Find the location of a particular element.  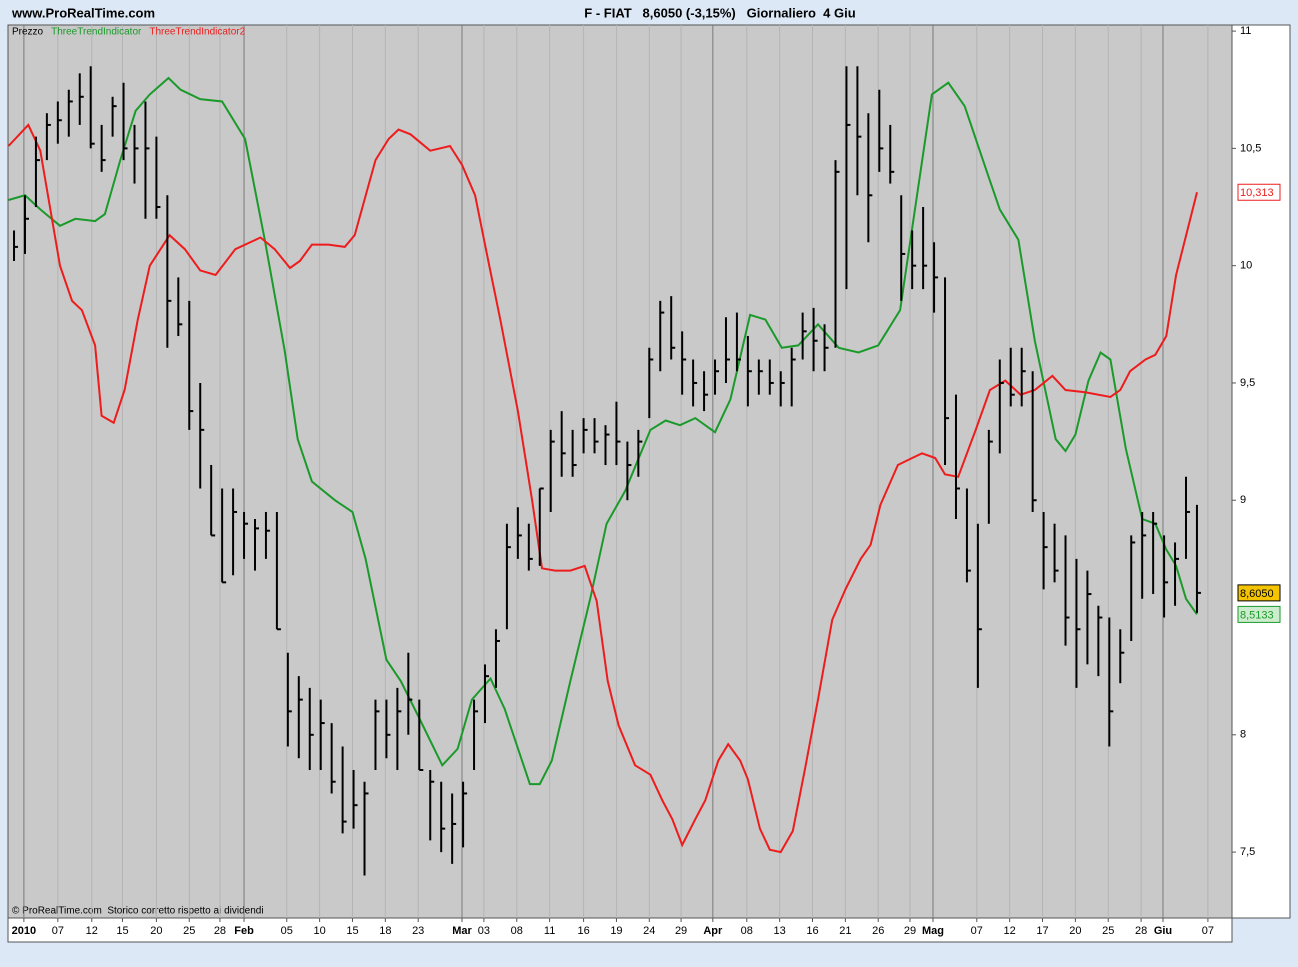

x-tick-label: 26 is located at coordinates (878, 931).